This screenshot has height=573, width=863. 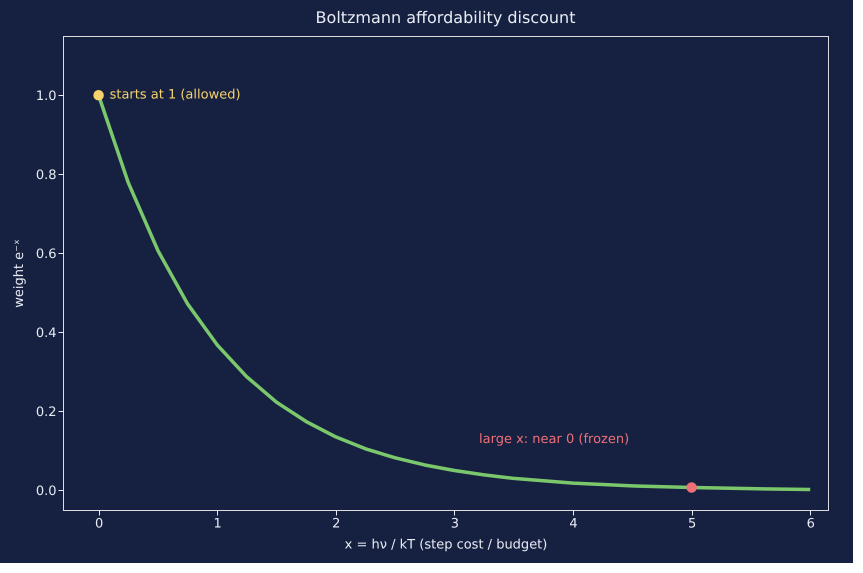 I want to click on x-tick-label: 6, so click(x=810, y=524).